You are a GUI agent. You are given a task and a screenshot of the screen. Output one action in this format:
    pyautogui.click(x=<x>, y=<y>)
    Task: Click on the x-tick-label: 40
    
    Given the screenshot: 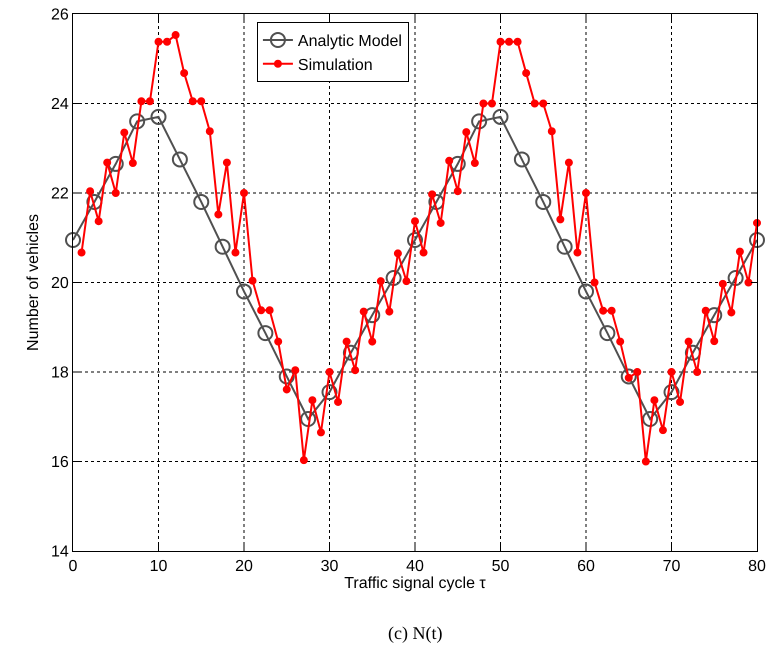 What is the action you would take?
    pyautogui.click(x=415, y=567)
    